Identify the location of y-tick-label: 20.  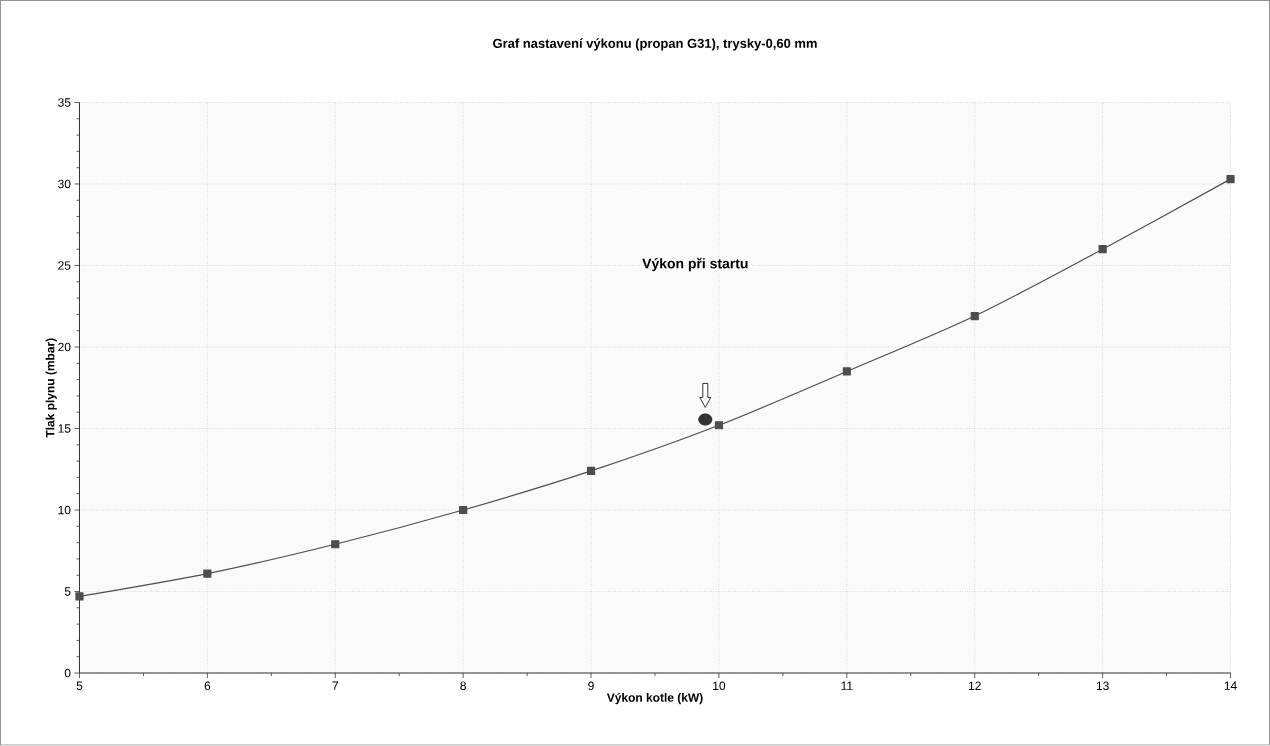
(64, 347).